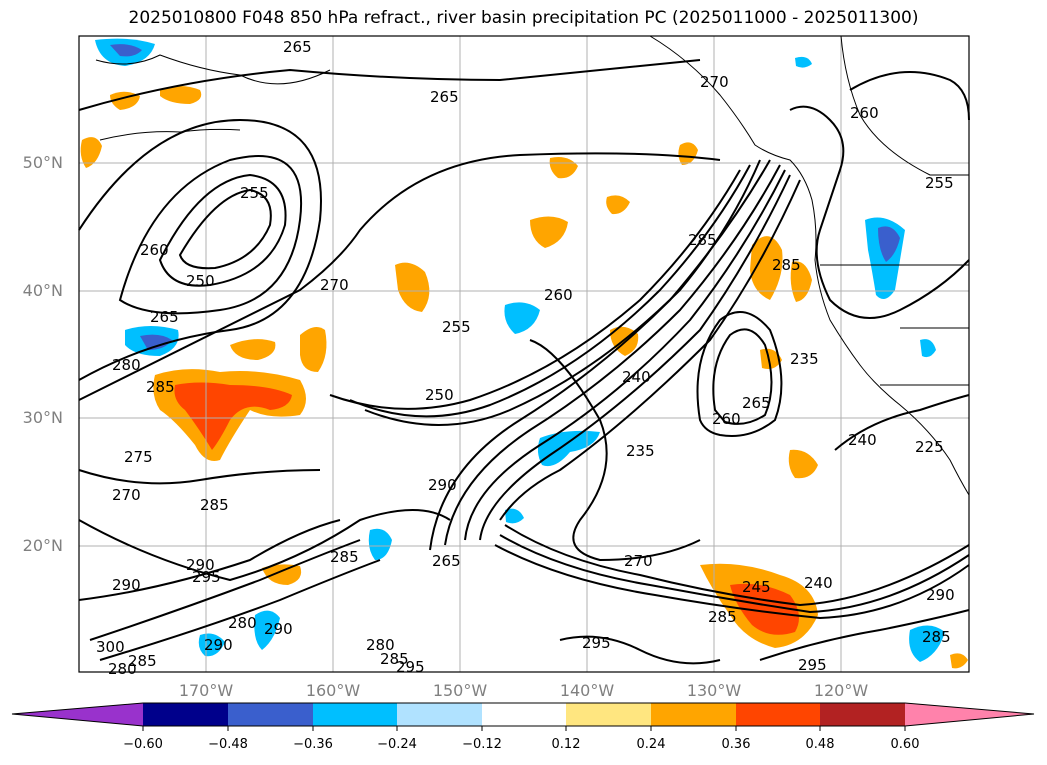 This screenshot has width=1047, height=765. What do you see at coordinates (138, 457) in the screenshot?
I see `contour-label: 275` at bounding box center [138, 457].